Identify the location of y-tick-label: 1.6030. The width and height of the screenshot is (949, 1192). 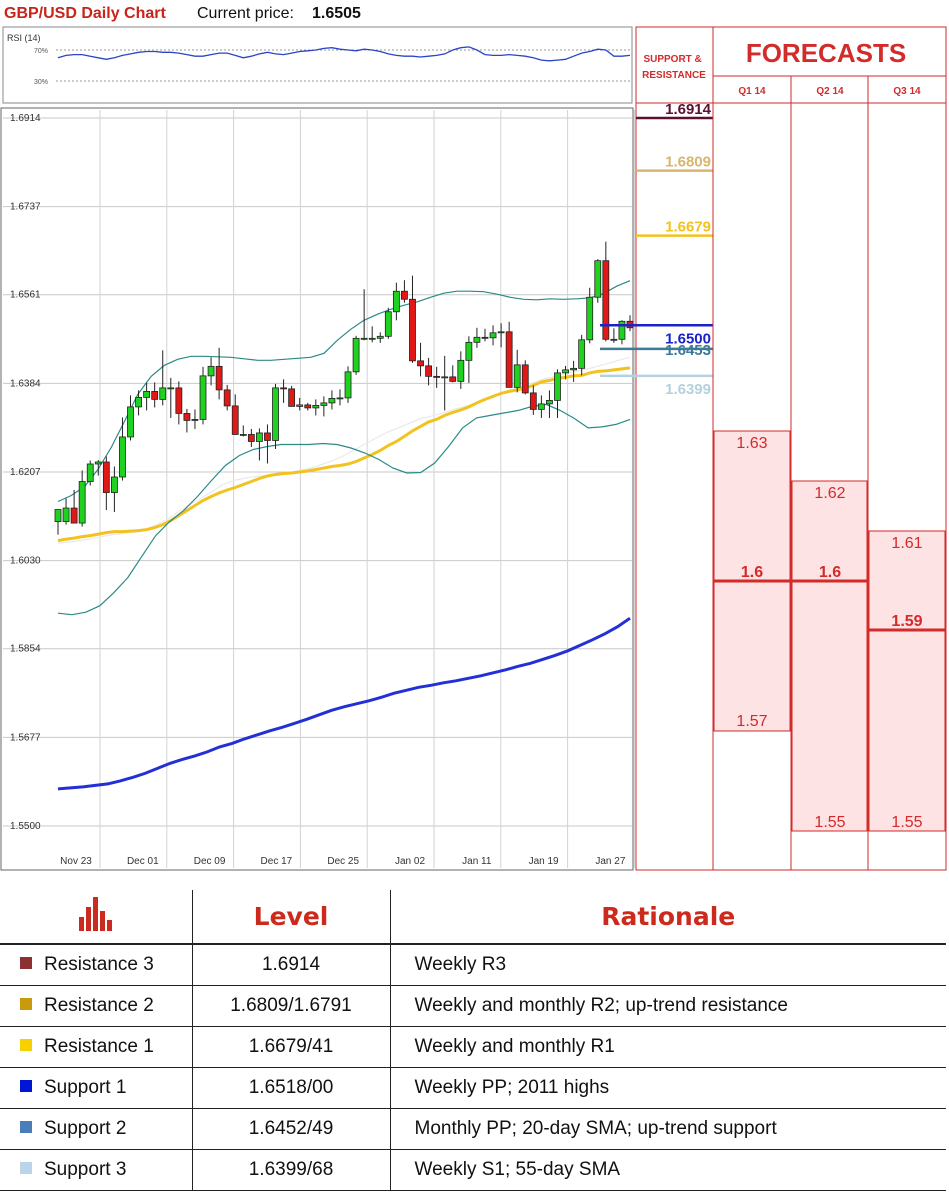
(25, 561).